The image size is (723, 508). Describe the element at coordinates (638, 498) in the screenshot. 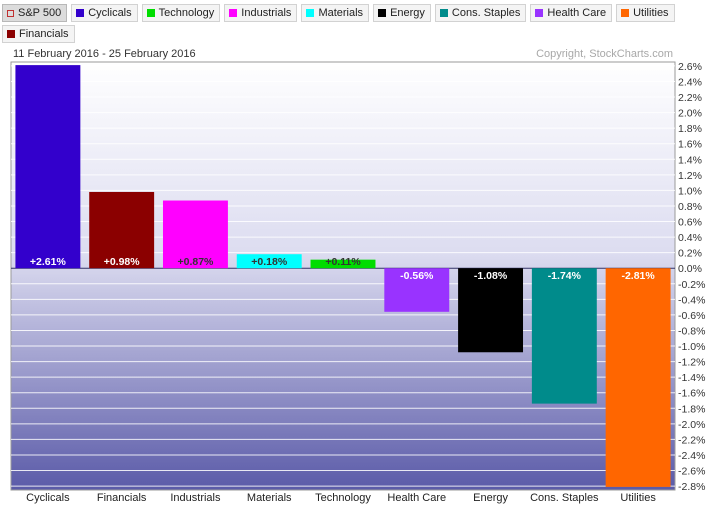

I see `x-category-label: Utilities` at that location.